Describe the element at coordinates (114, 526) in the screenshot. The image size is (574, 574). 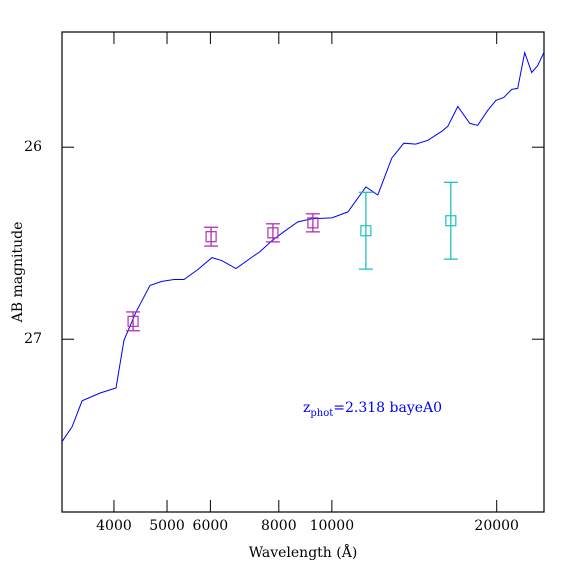
I see `x-tick-label: 4000` at that location.